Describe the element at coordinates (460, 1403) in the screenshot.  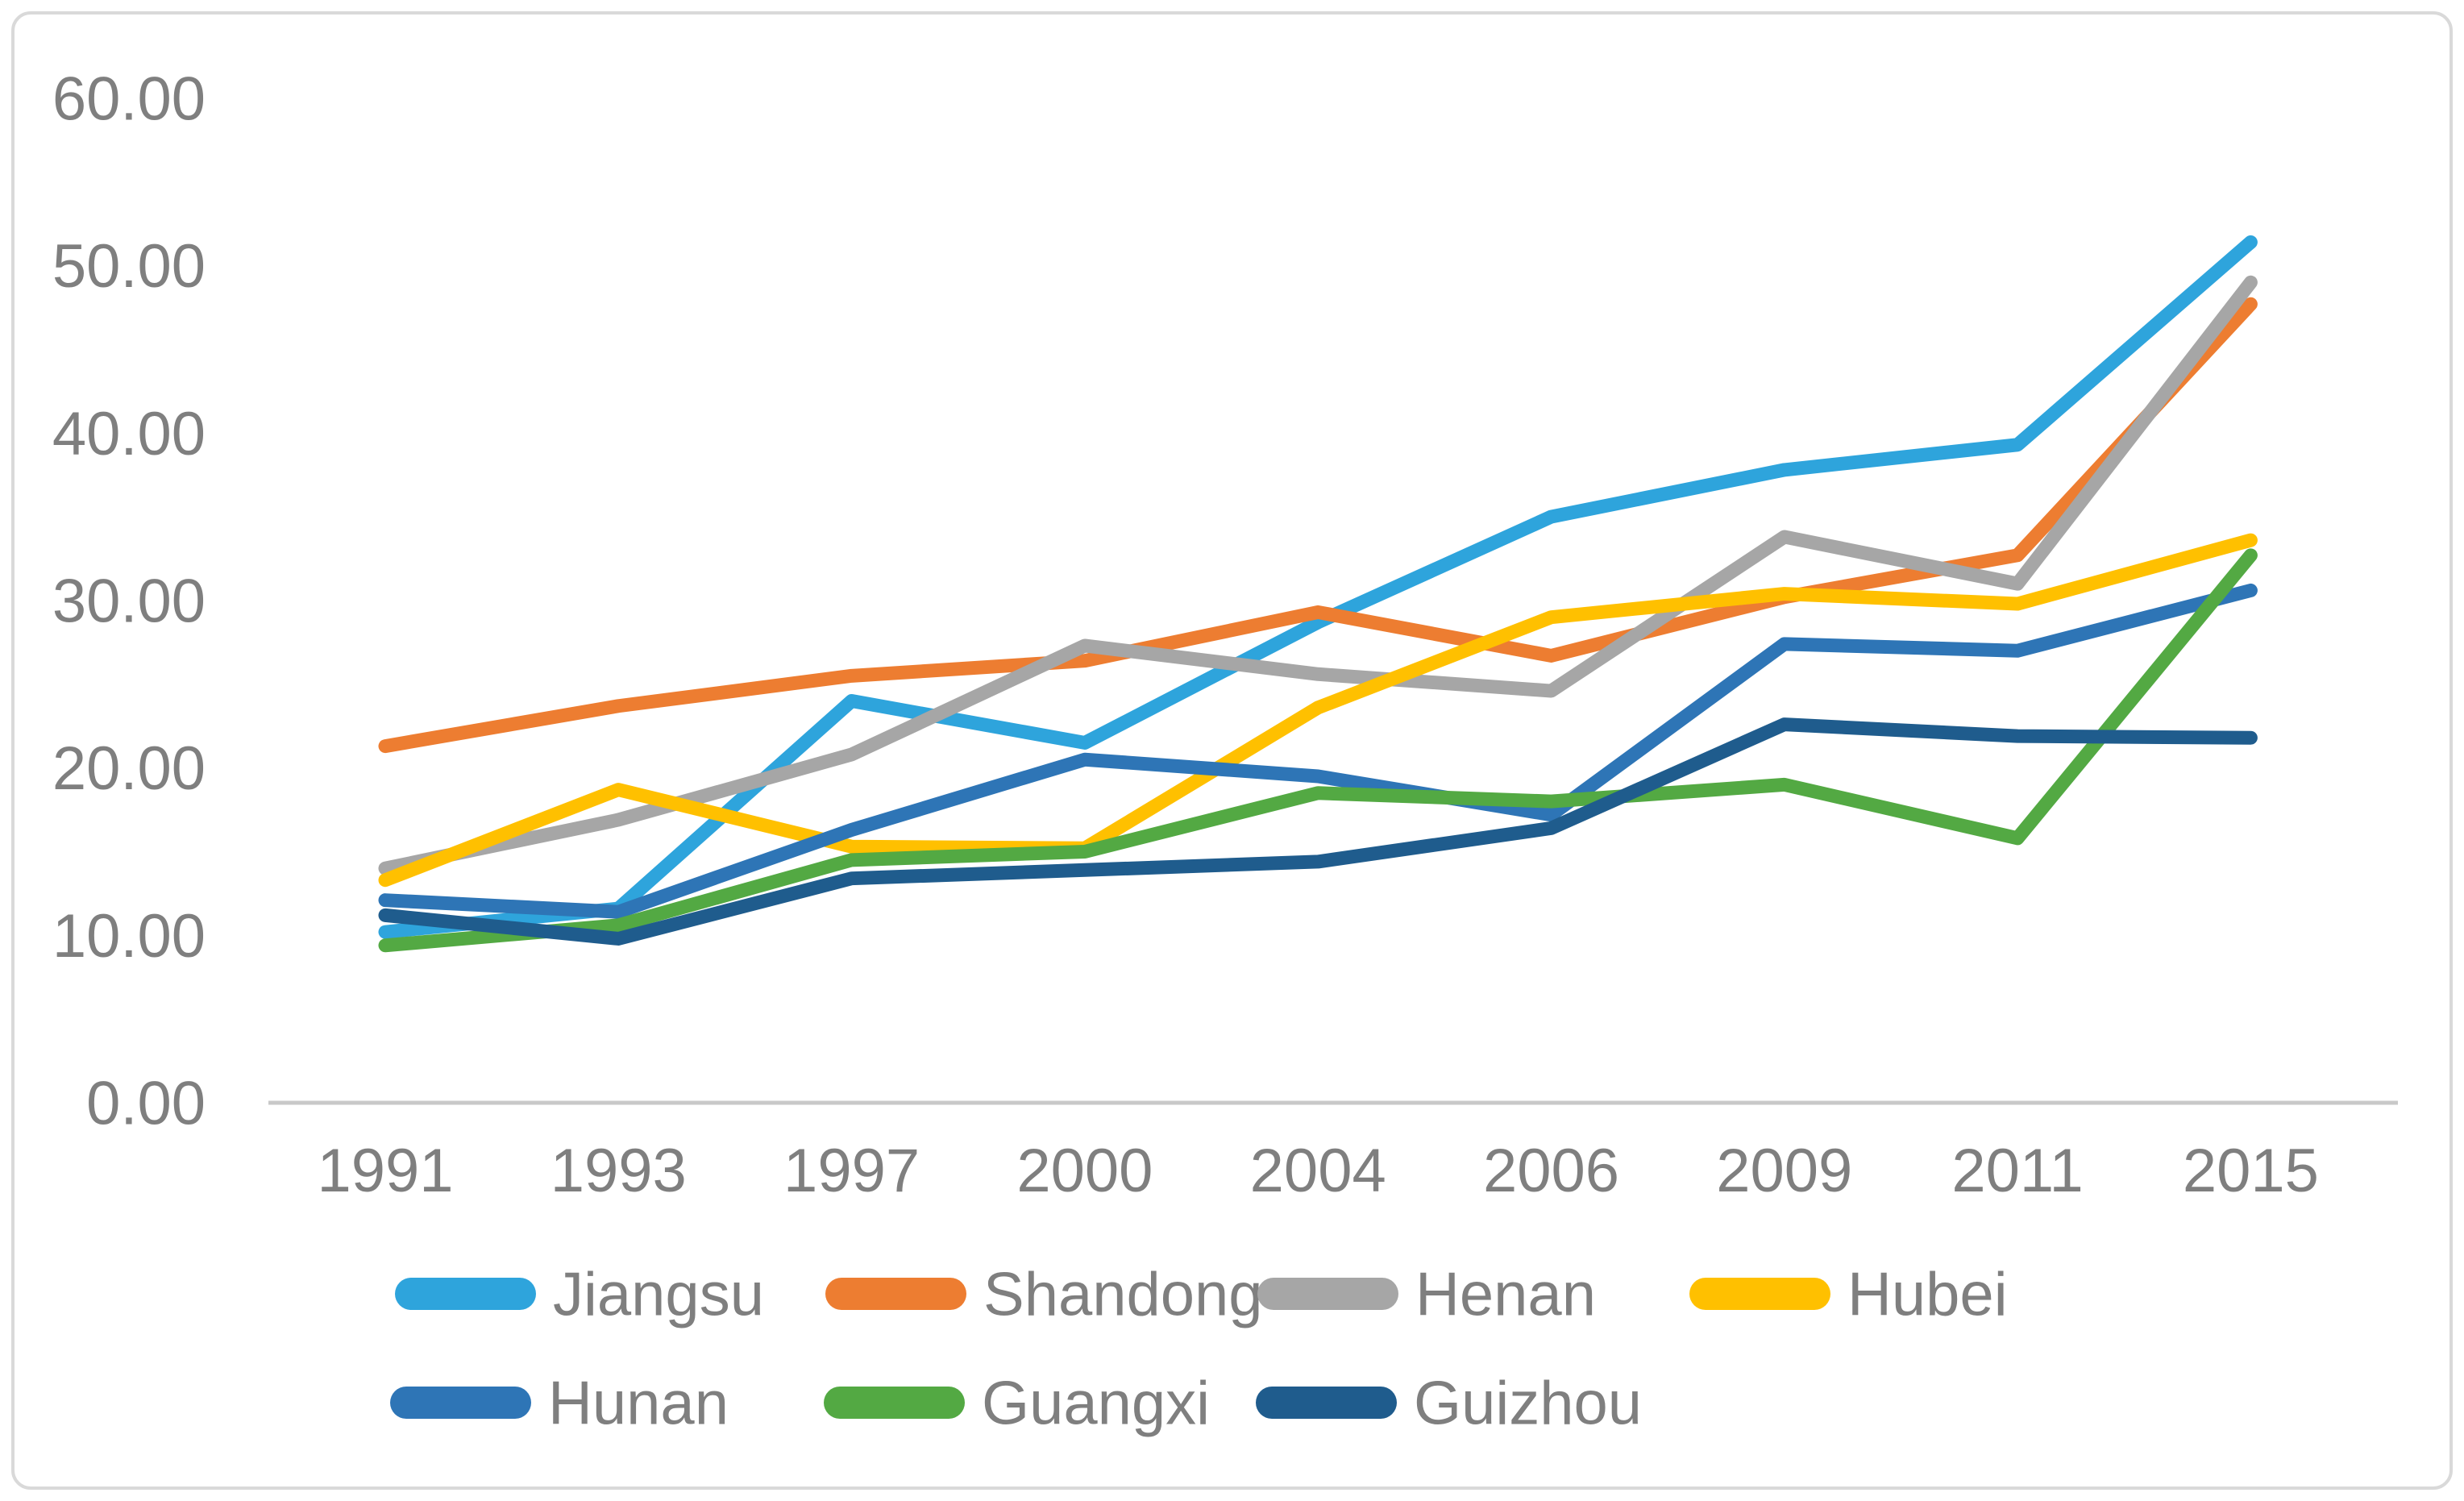
I see `legend-swatch-hunan` at that location.